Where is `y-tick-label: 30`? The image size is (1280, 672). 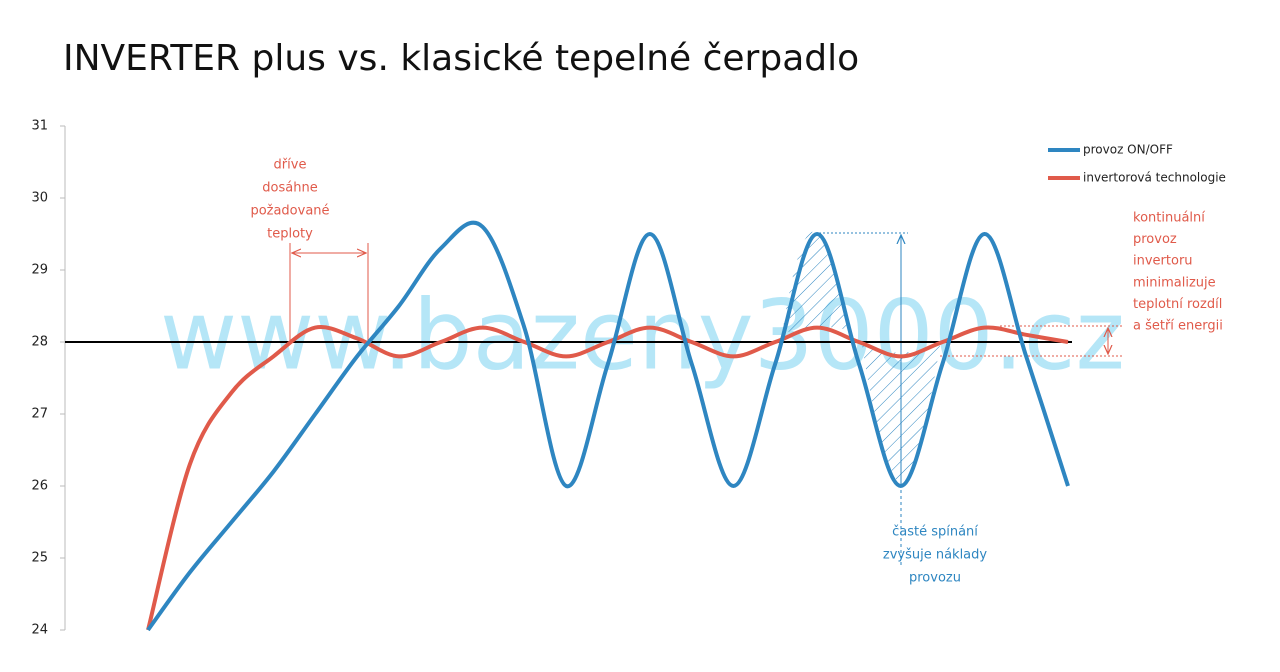
y-tick-label: 30 is located at coordinates (39, 198).